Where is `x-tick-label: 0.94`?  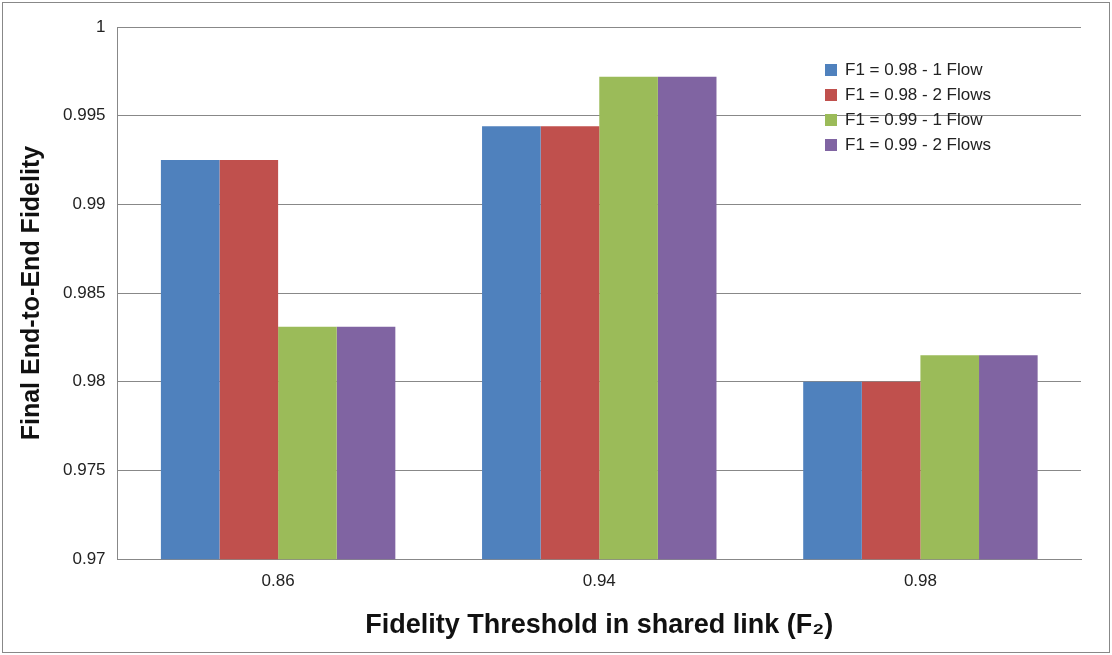 x-tick-label: 0.94 is located at coordinates (599, 581).